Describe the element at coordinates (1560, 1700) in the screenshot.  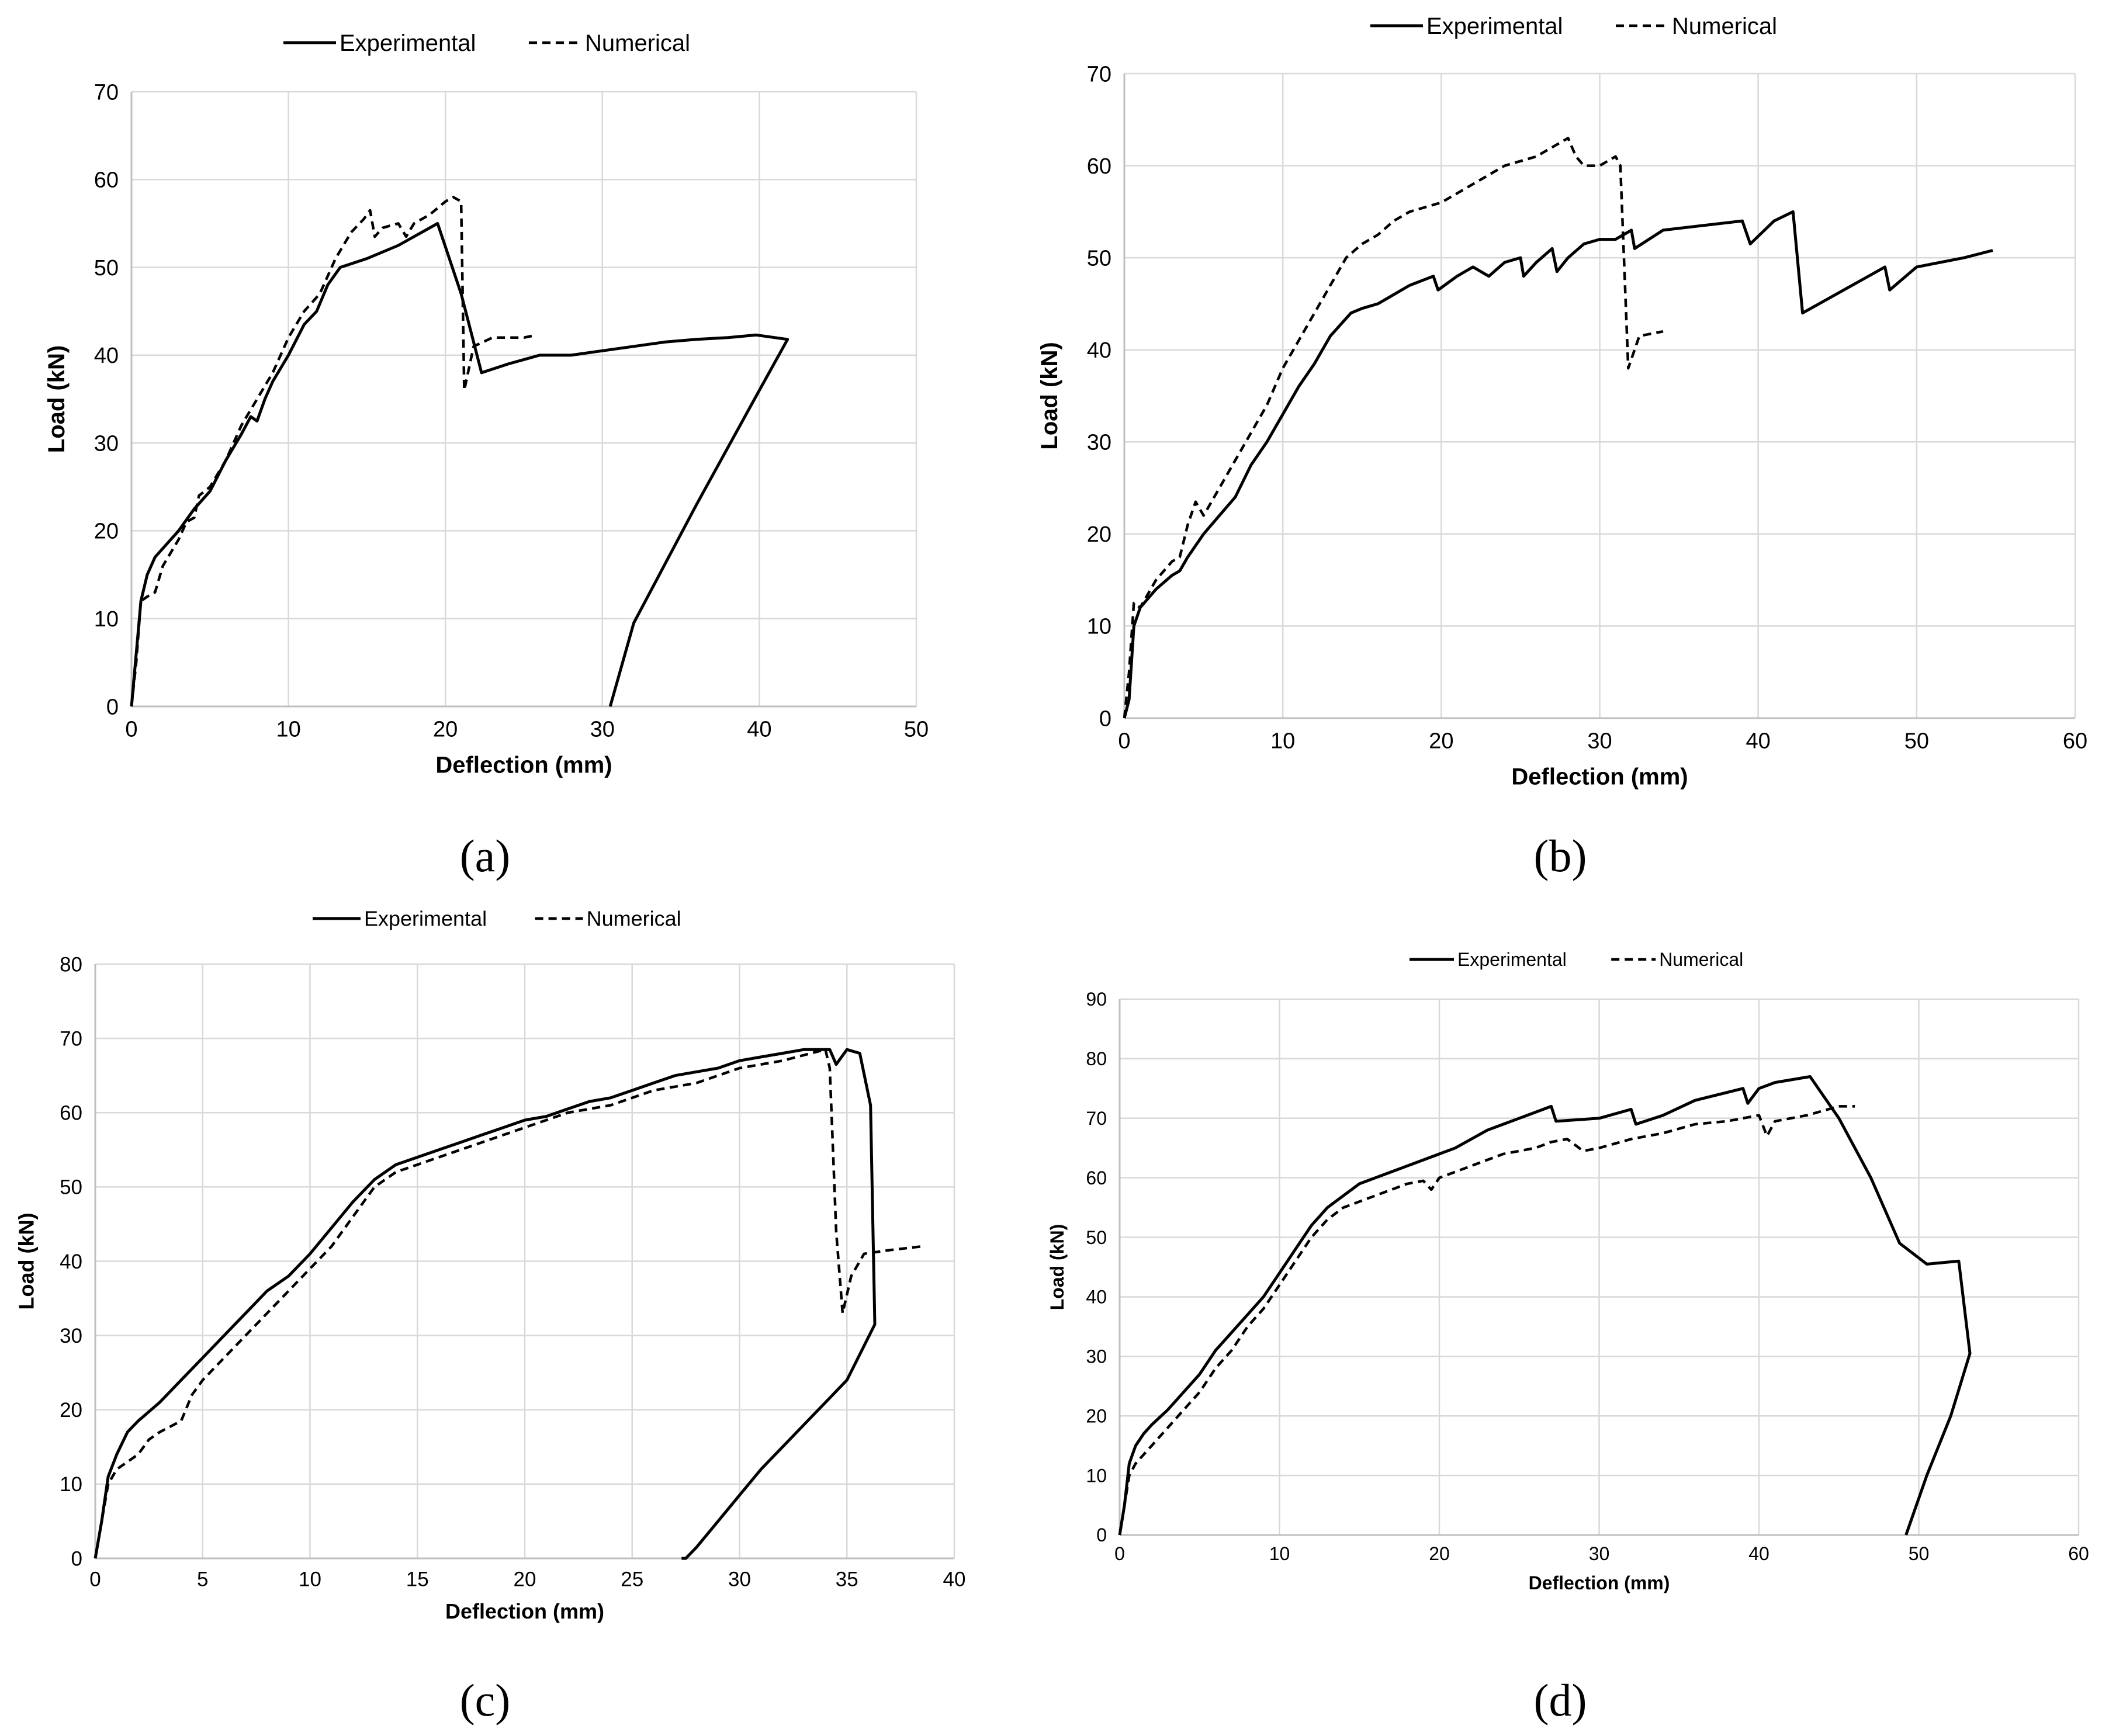
I see `chart-caption-d: (d)` at that location.